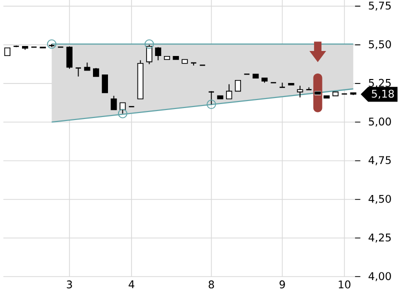 The image size is (400, 297). What do you see at coordinates (344, 284) in the screenshot?
I see `x-tick-label: 10` at bounding box center [344, 284].